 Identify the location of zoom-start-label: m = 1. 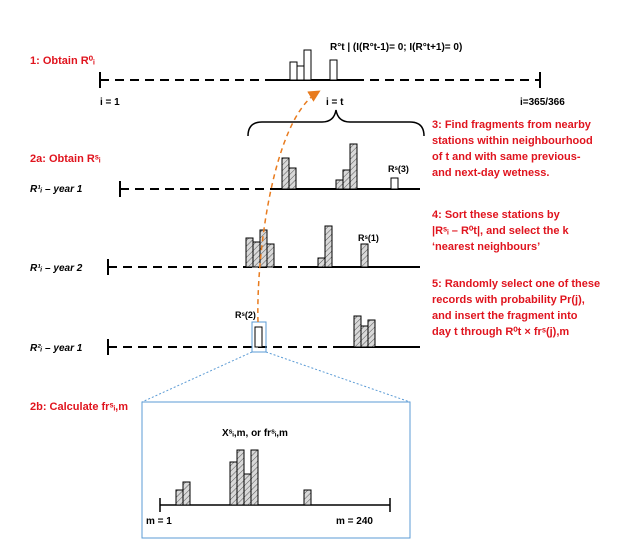
(159, 521).